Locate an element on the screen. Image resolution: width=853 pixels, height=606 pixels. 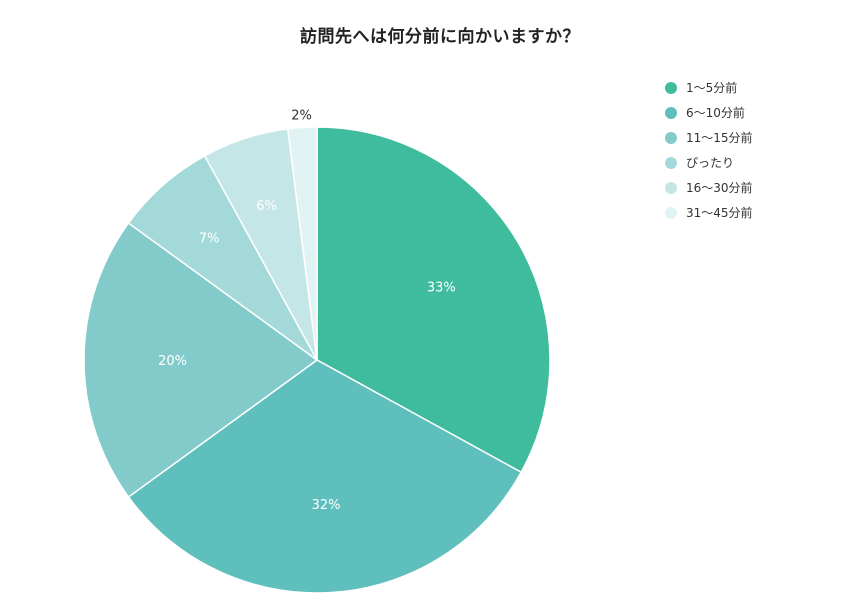
legend-item: 16〜30分前 is located at coordinates (709, 187).